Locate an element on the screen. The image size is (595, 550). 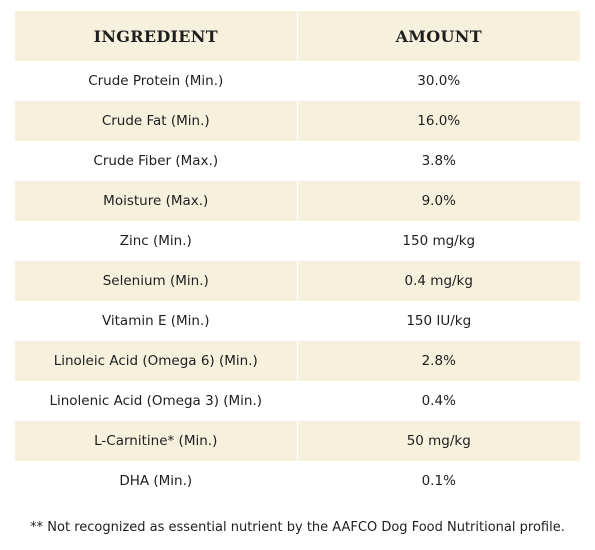
table-row: L-Carnitine* (Min.) 50 mg/kg is located at coordinates (297, 441).